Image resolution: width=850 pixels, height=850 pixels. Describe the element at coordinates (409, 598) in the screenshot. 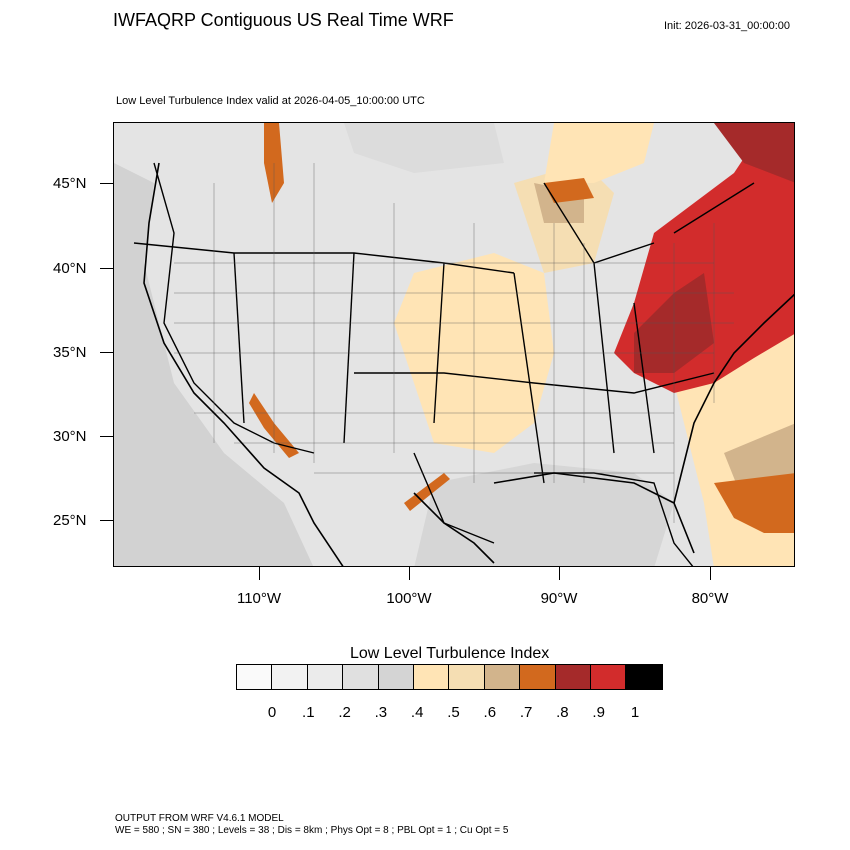

I see `lon-label-100: 100°W` at that location.